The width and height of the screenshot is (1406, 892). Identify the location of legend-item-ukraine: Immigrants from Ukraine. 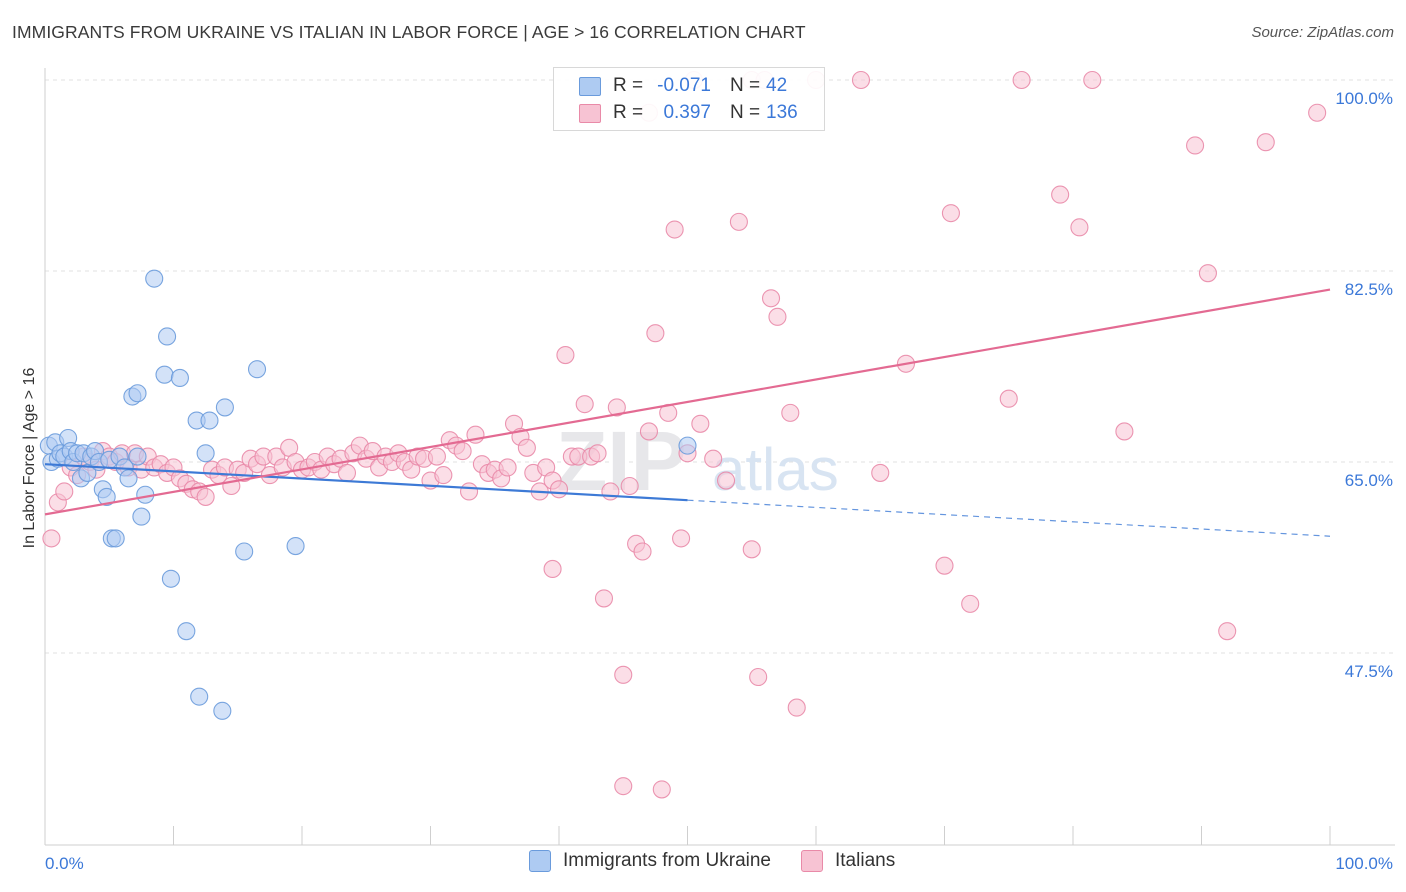
(650, 861).